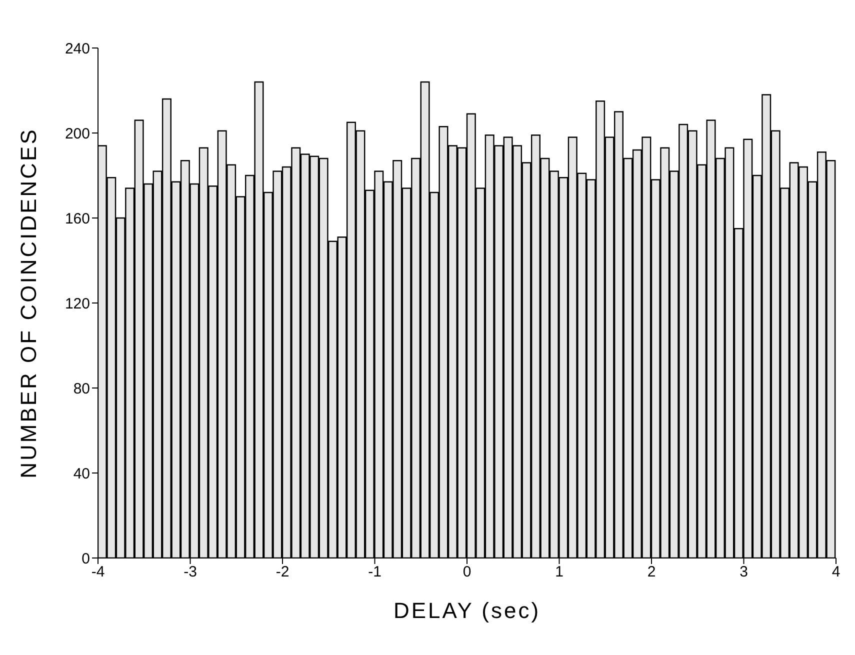 The height and width of the screenshot is (655, 855). I want to click on x-tick-label: 2, so click(651, 572).